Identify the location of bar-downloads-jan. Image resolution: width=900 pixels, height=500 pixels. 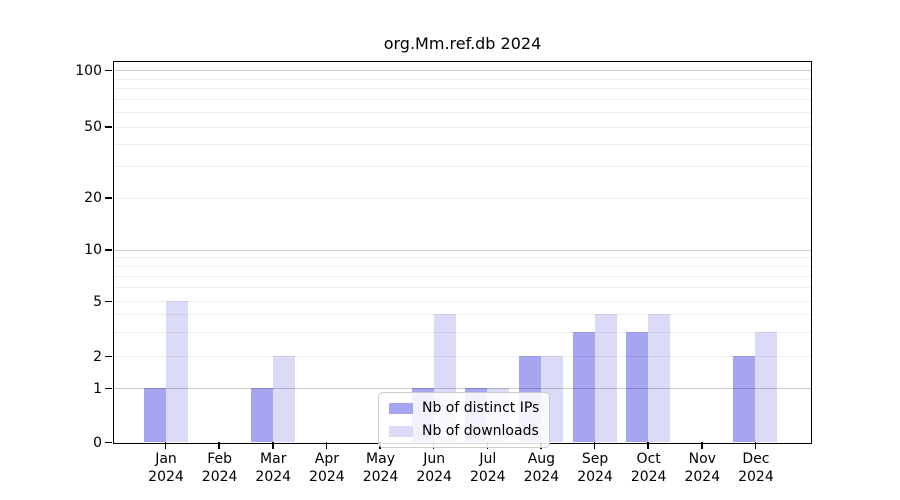
(176, 371).